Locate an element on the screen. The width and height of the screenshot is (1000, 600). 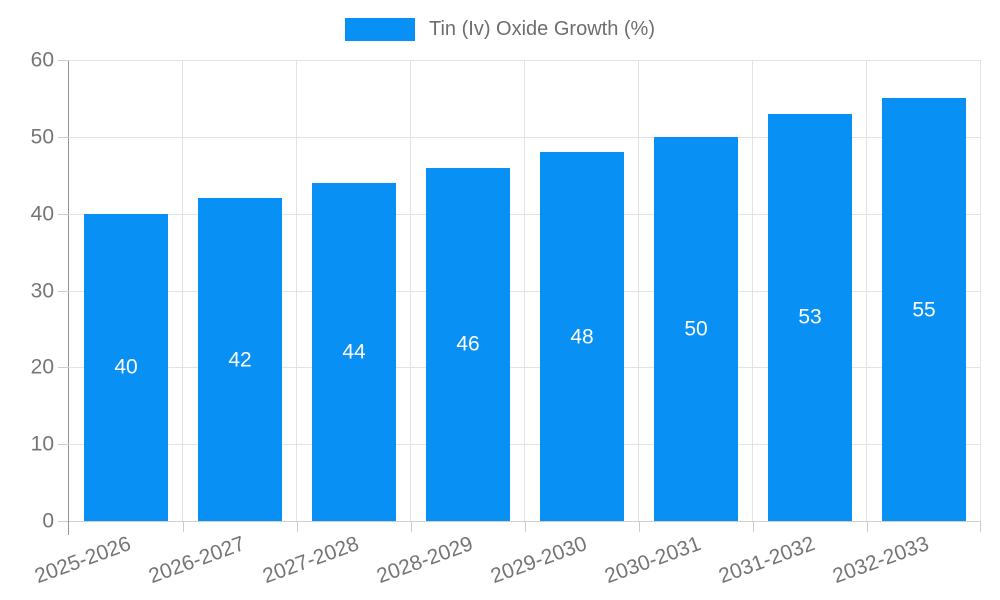
bar-value-label: 46 is located at coordinates (468, 344).